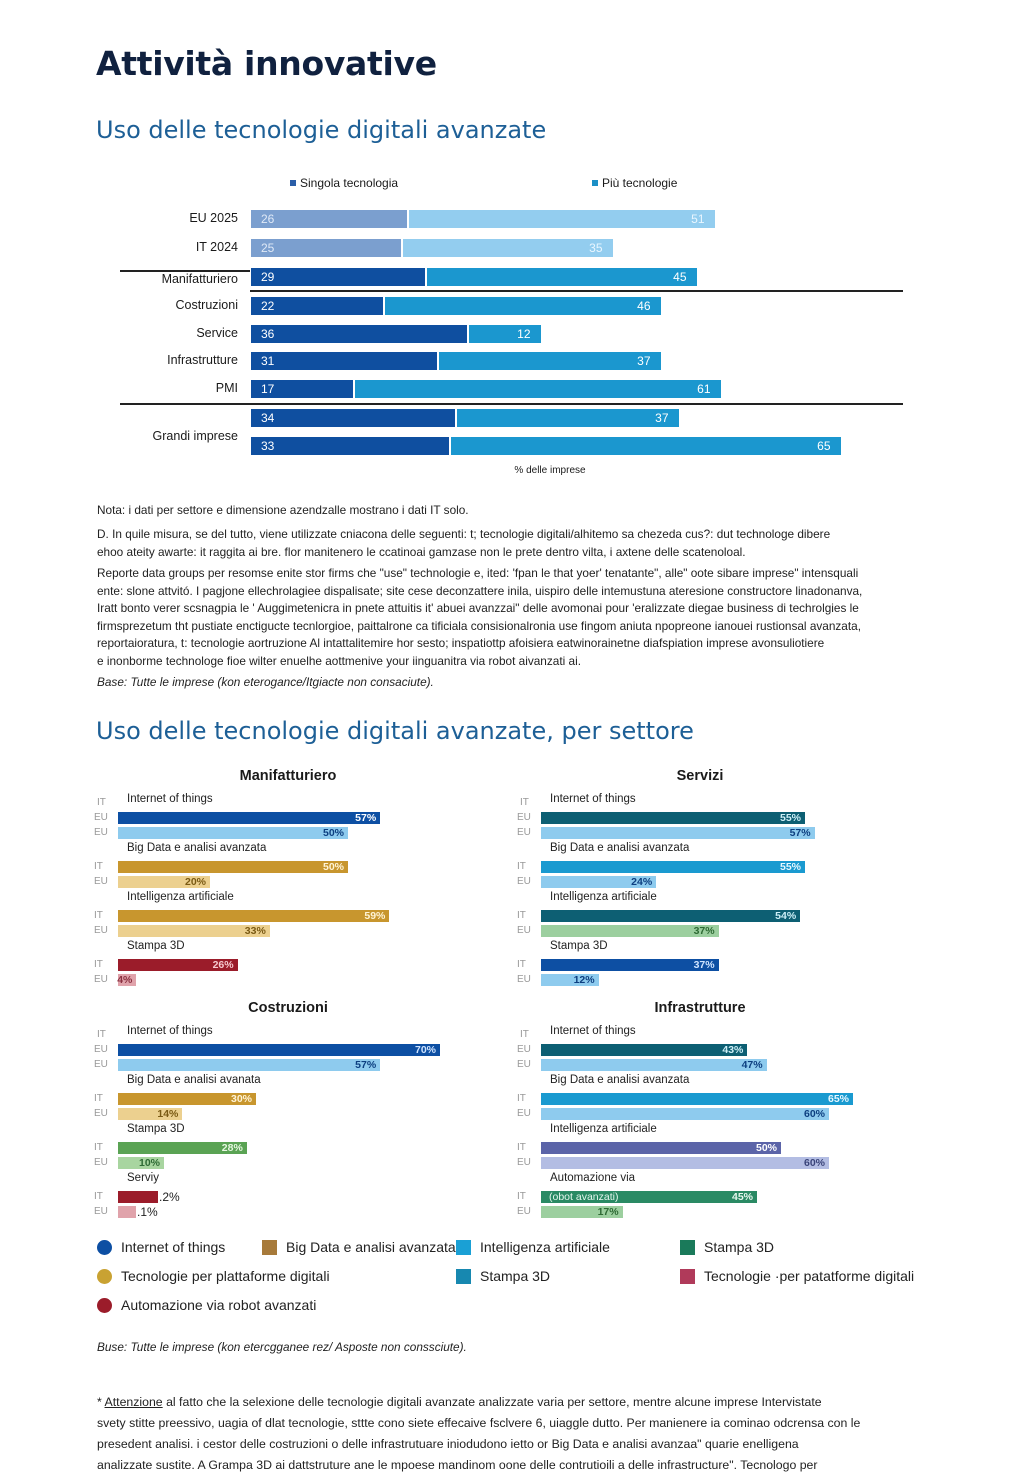  Describe the element at coordinates (185, 271) in the screenshot. I see `divider` at that location.